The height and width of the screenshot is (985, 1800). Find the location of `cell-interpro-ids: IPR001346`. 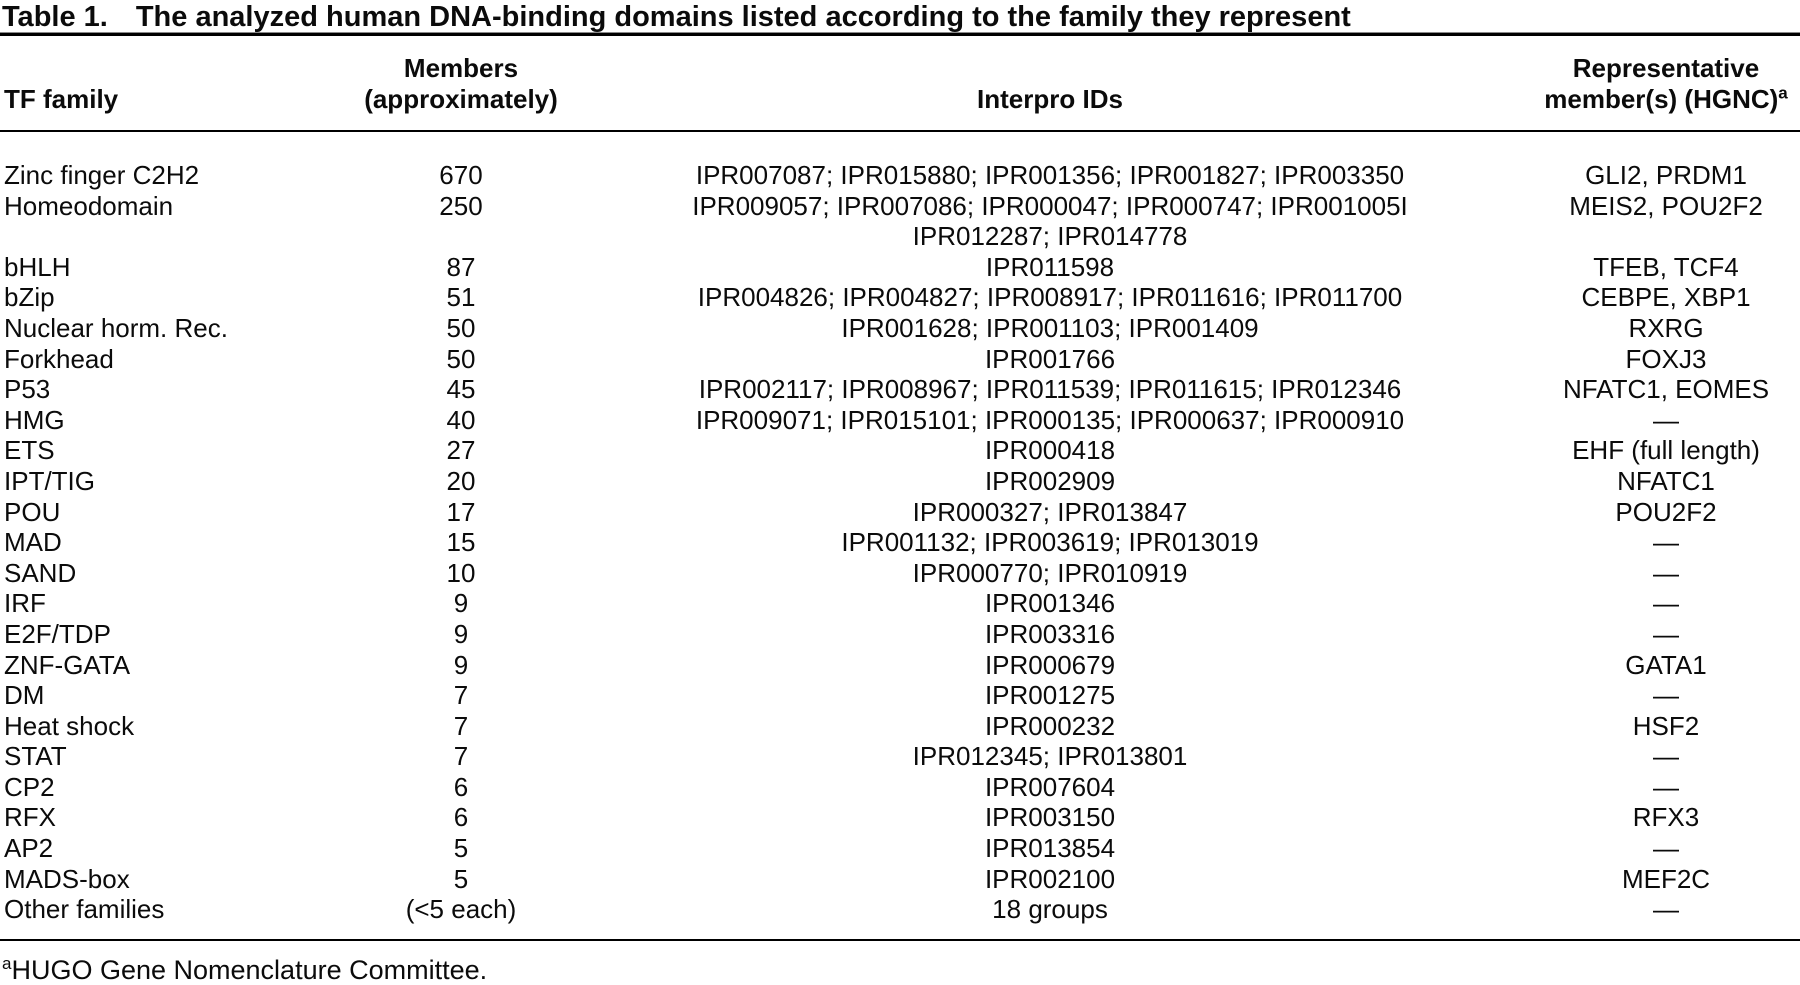

cell-interpro-ids: IPR001346 is located at coordinates (1050, 603).